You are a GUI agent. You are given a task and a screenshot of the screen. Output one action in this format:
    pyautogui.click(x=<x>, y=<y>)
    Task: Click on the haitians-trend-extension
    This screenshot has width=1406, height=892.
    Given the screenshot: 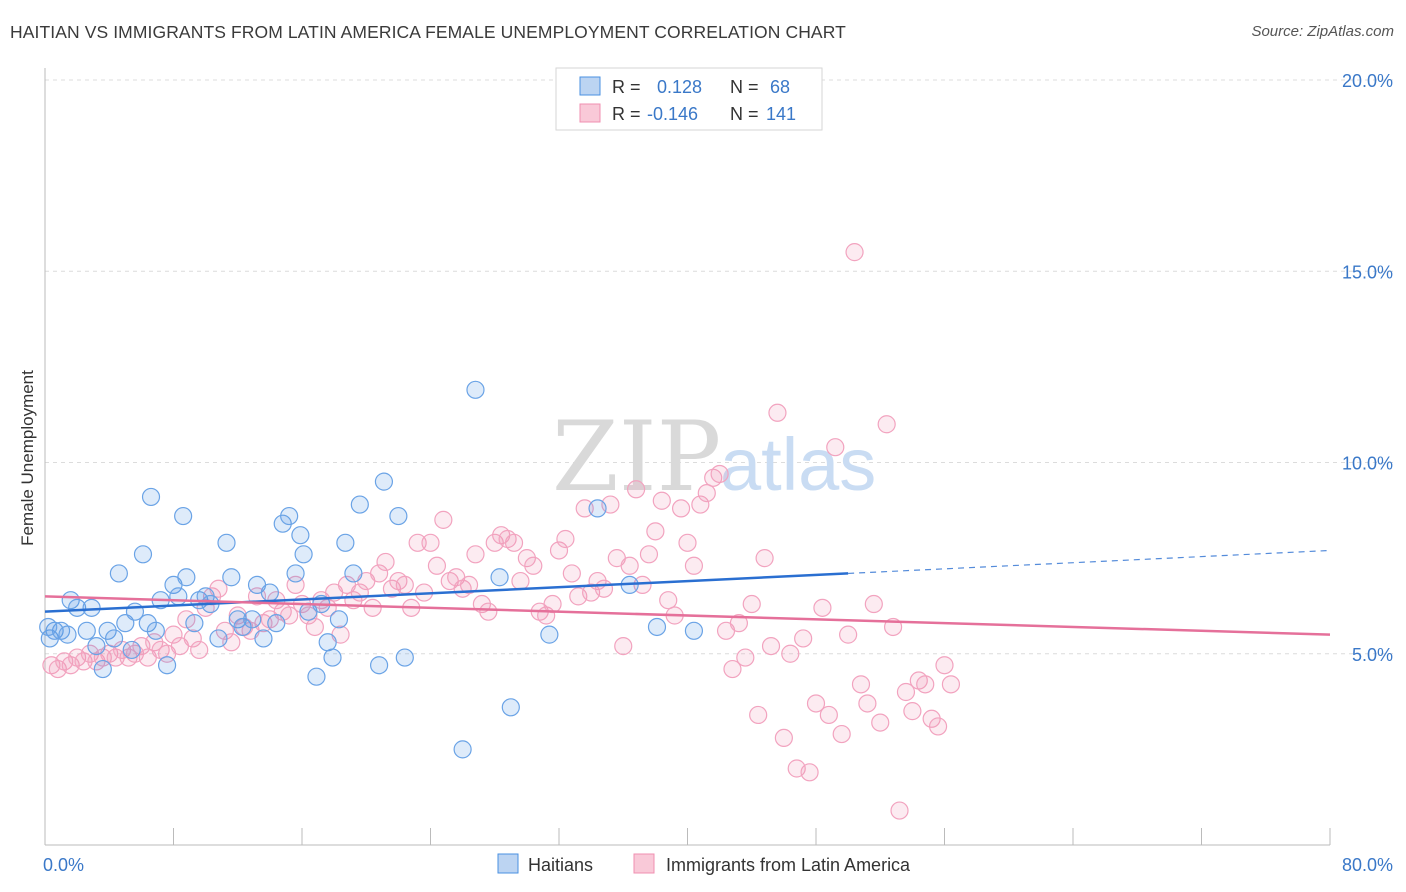 What is the action you would take?
    pyautogui.click(x=1089, y=562)
    